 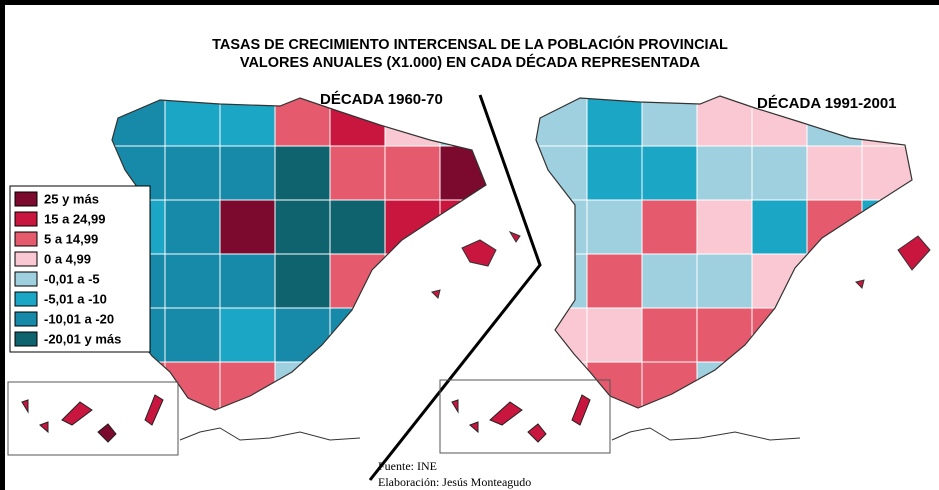 What do you see at coordinates (454, 482) in the screenshot?
I see `credit: Elaboración: Jesús Monteagudo` at bounding box center [454, 482].